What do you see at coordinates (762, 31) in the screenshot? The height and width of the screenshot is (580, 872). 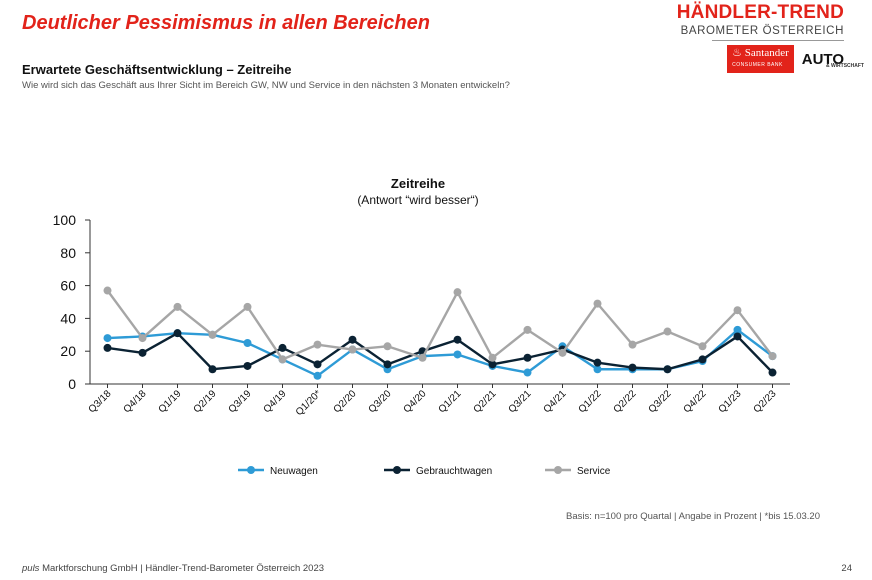 I see `brand-subtitle: BAROMETER ÖSTERREICH` at bounding box center [762, 31].